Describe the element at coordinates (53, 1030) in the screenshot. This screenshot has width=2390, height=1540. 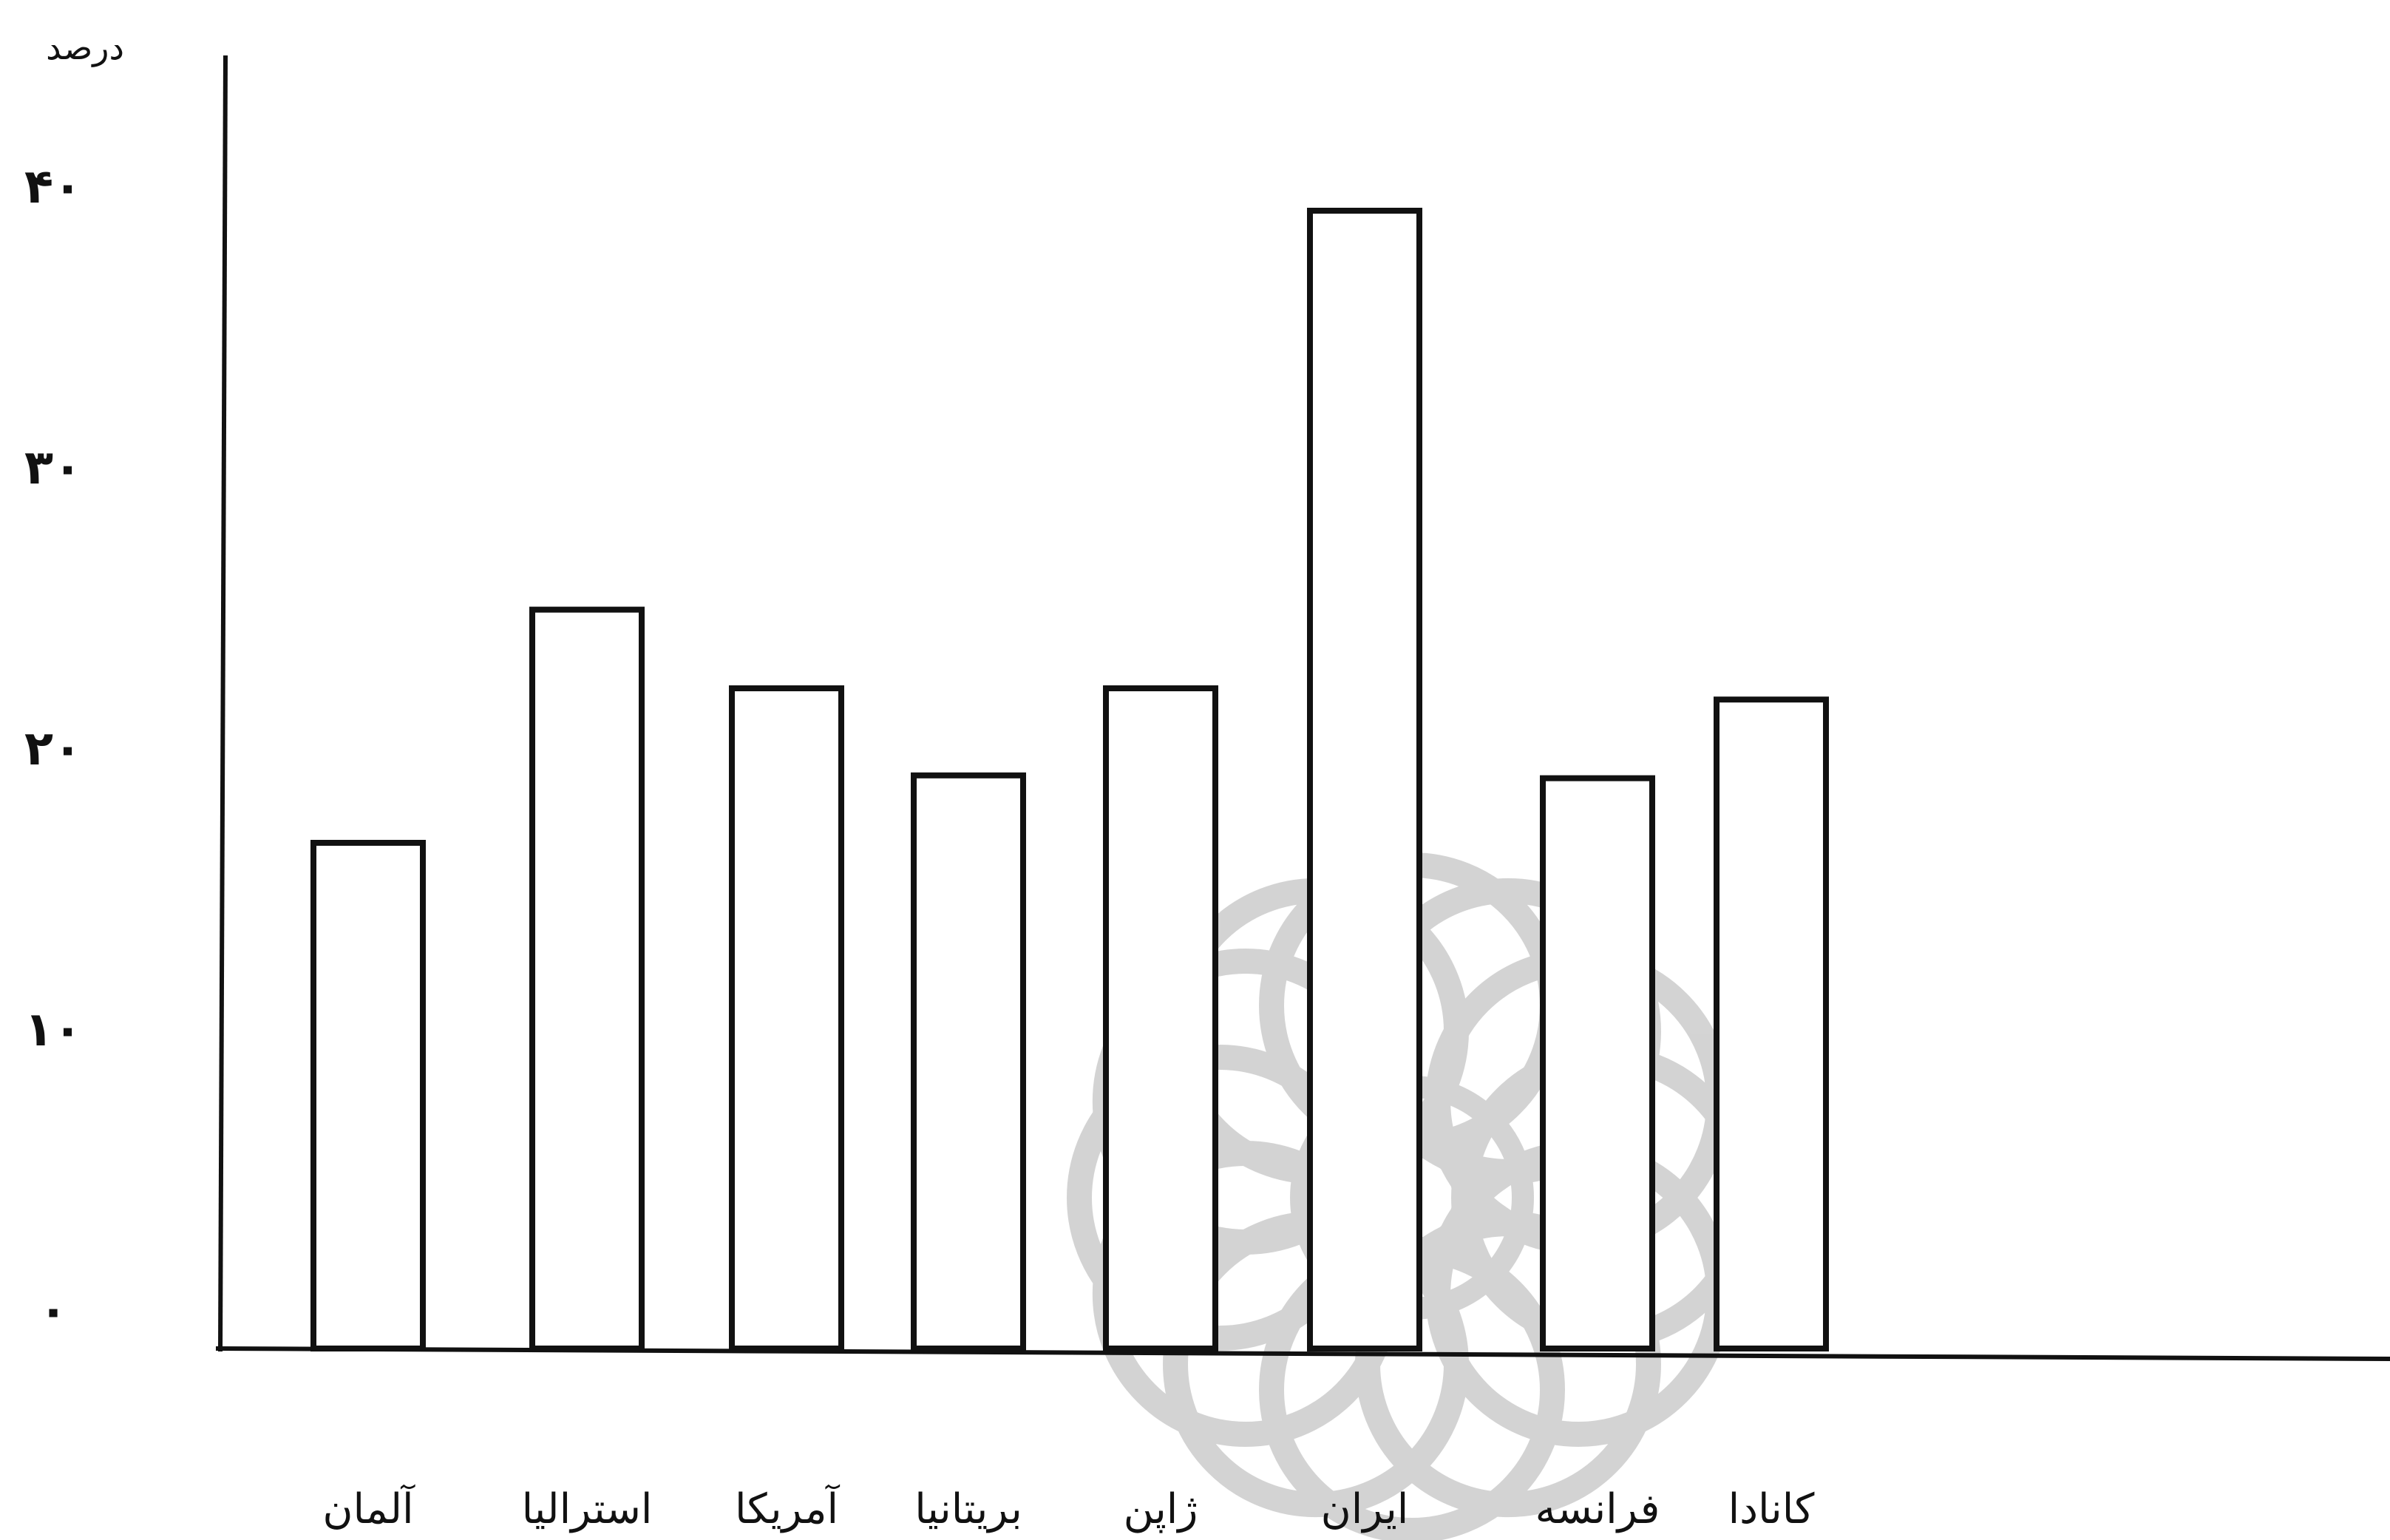
I see `y-tick-label: ١٠` at that location.